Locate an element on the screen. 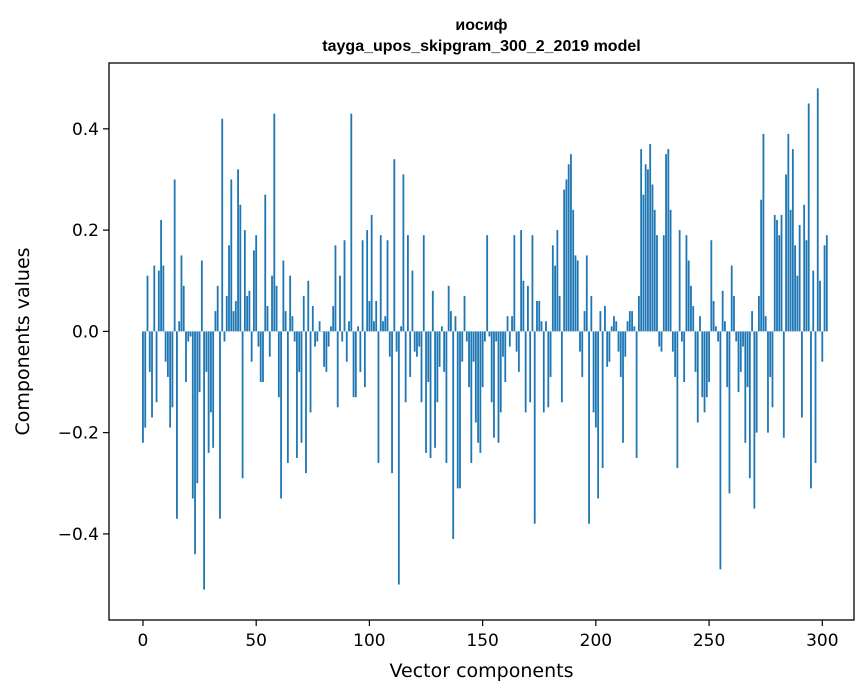 Image resolution: width=867 pixels, height=696 pixels. chart-title: иосиф is located at coordinates (481, 25).